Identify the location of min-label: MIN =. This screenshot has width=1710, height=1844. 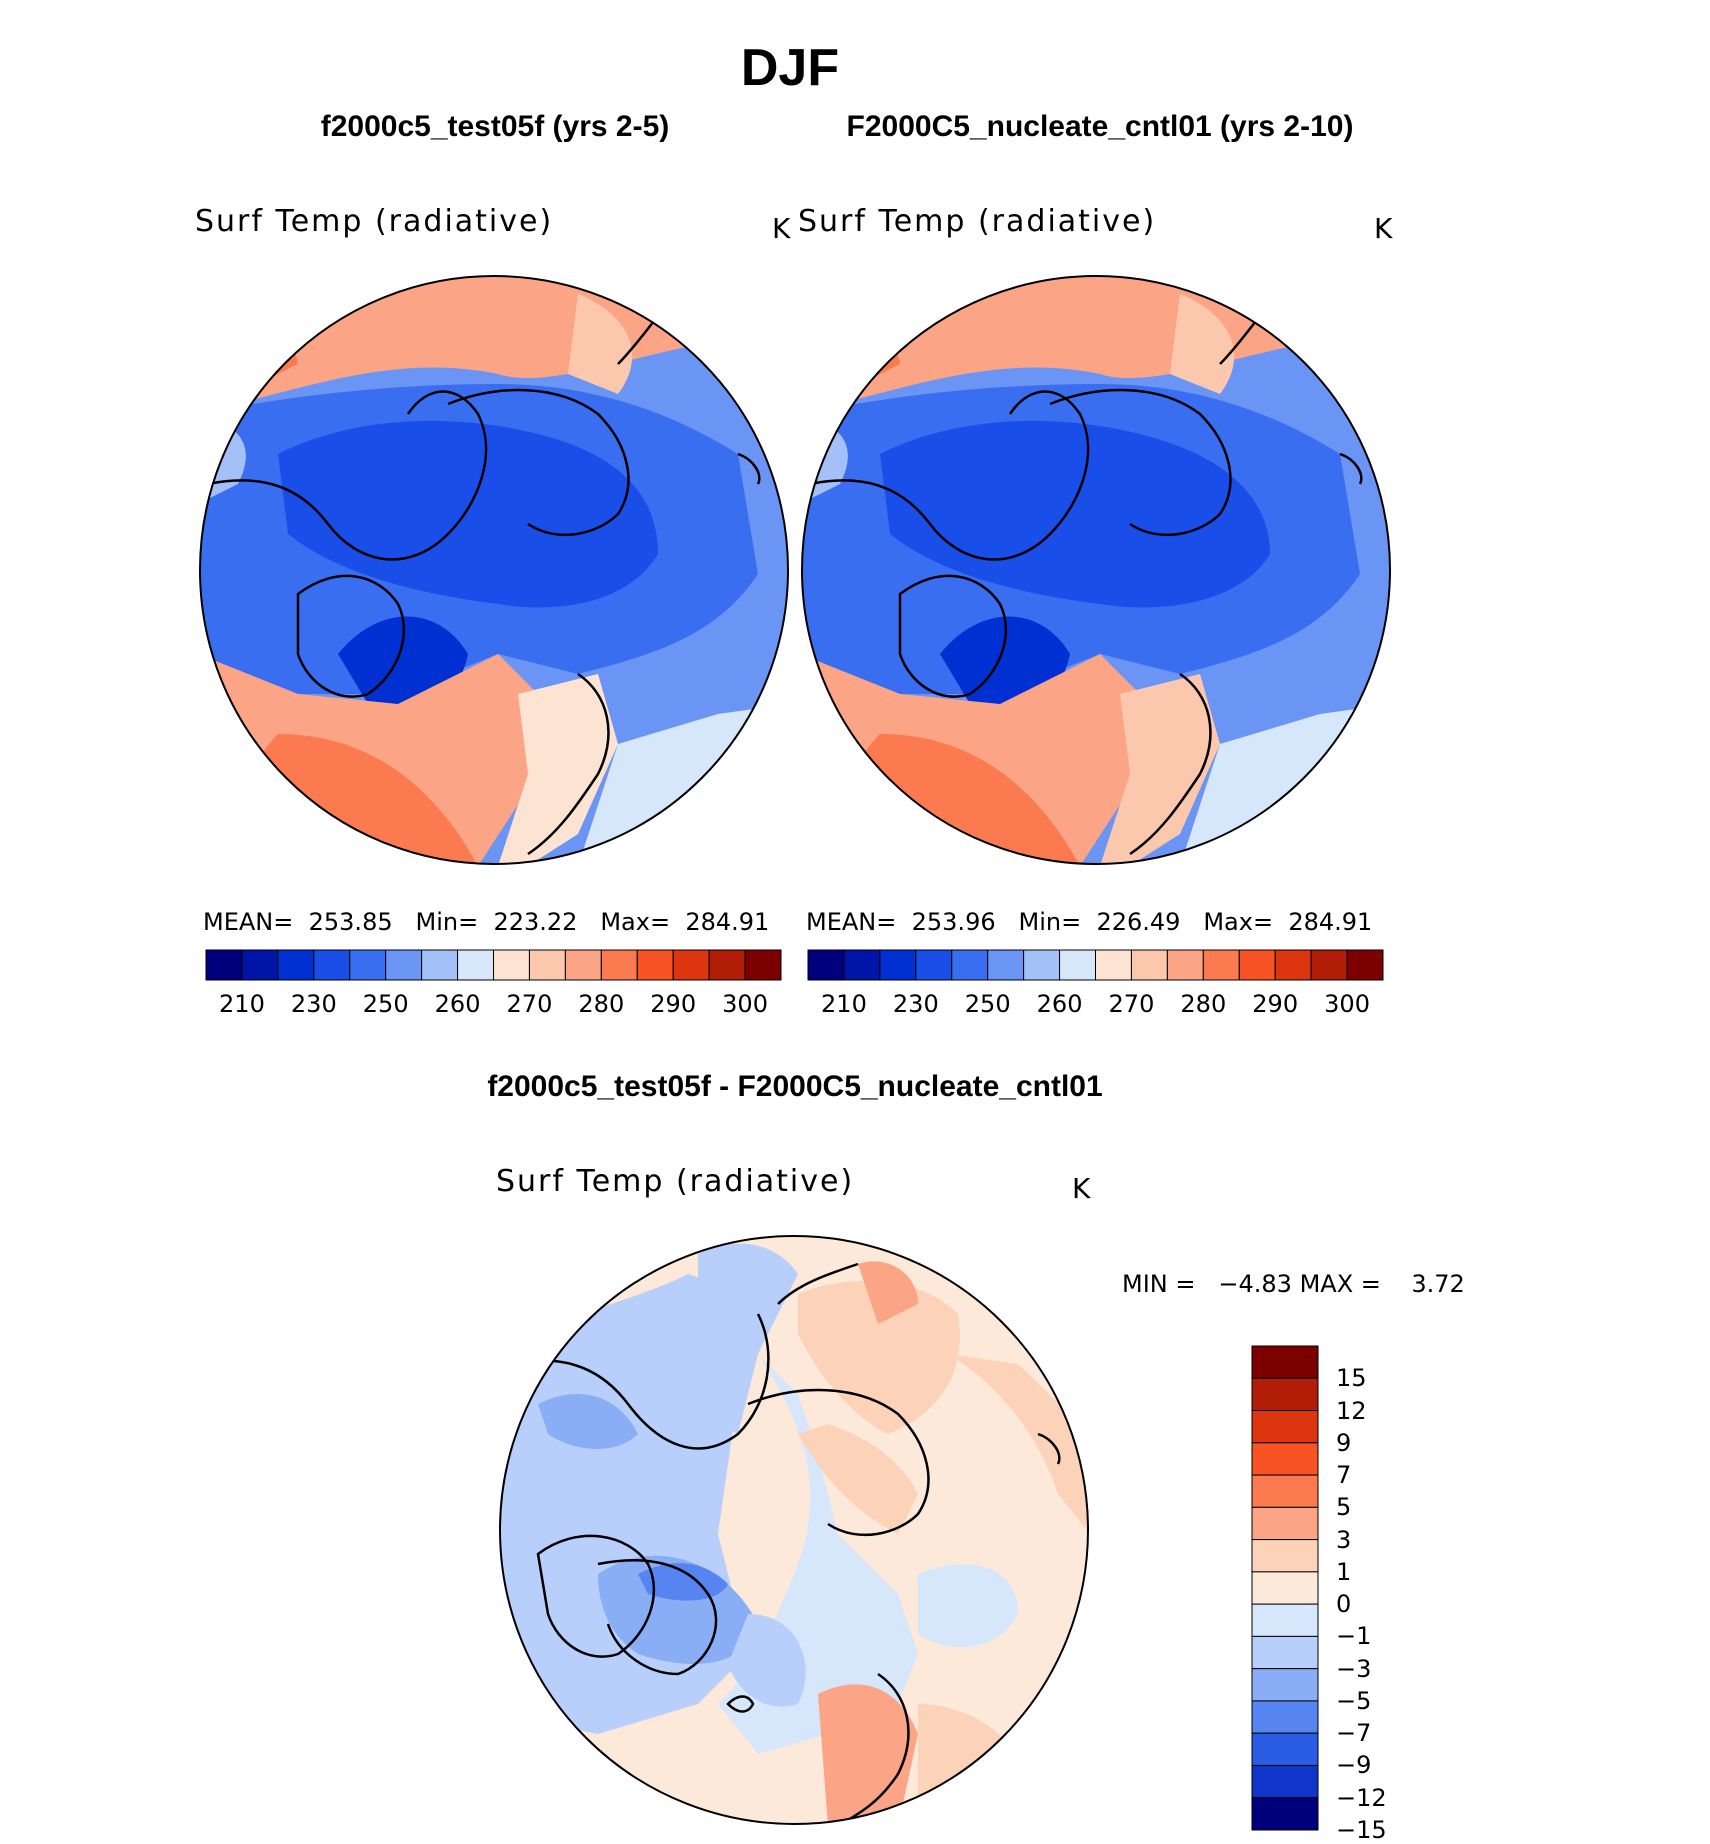
(1159, 1284).